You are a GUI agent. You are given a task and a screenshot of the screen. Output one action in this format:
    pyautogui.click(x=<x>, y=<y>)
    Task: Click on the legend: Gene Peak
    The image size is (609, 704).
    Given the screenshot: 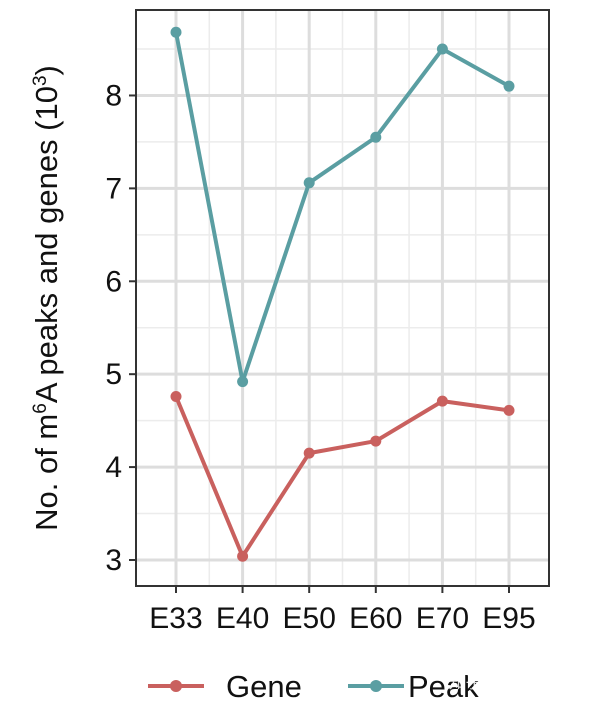 What is the action you would take?
    pyautogui.click(x=313, y=686)
    